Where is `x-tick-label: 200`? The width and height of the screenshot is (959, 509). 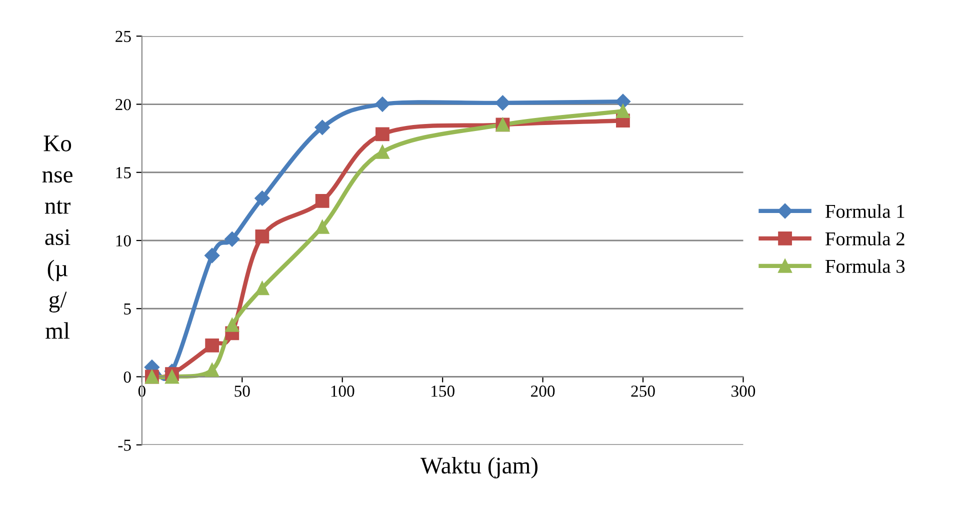 x-tick-label: 200 is located at coordinates (543, 391).